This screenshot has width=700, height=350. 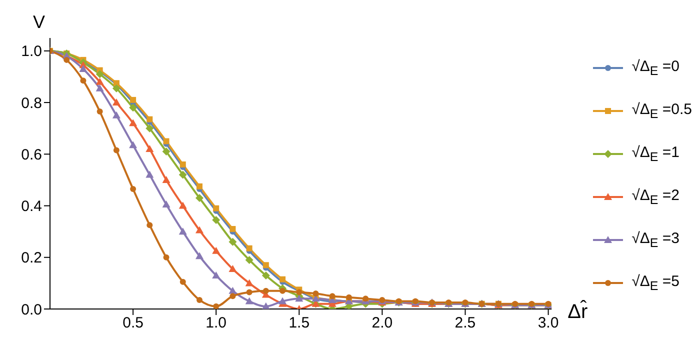 I want to click on y-tick-label: 0.0, so click(x=31, y=309).